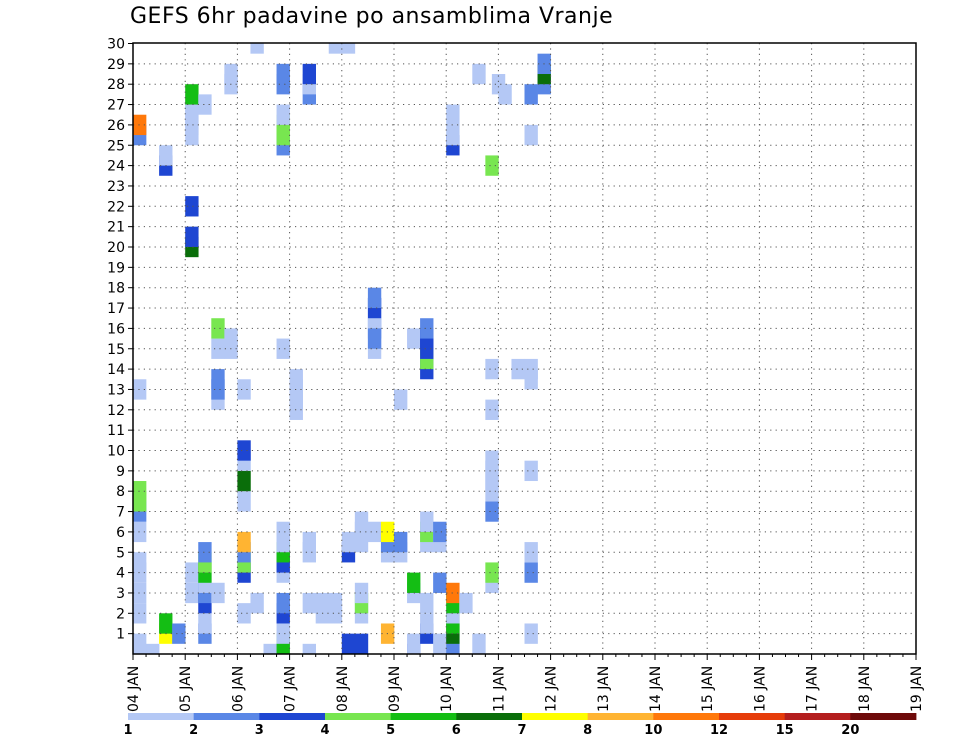 This screenshot has height=742, width=960. I want to click on colorbar-label: 3, so click(259, 730).